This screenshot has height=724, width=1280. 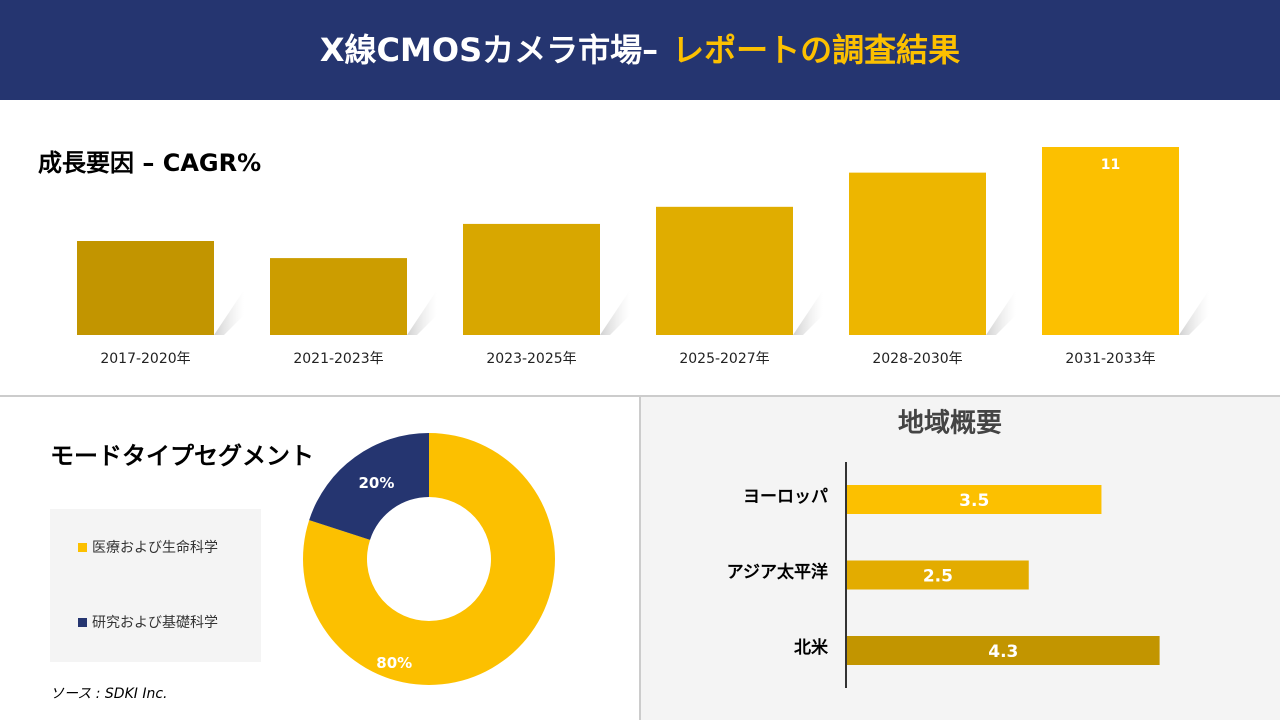 I want to click on y-tick-label: アジア太平洋, so click(x=777, y=572).